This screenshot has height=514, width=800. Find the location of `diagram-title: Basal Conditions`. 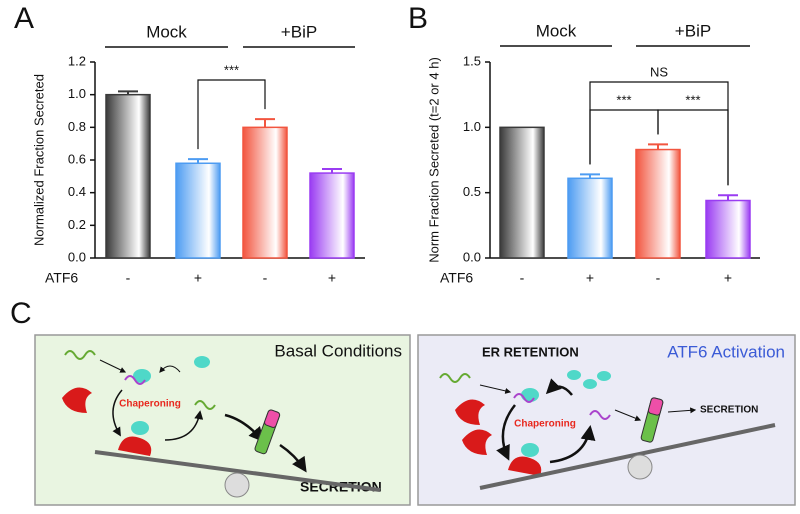

diagram-title: Basal Conditions is located at coordinates (338, 350).